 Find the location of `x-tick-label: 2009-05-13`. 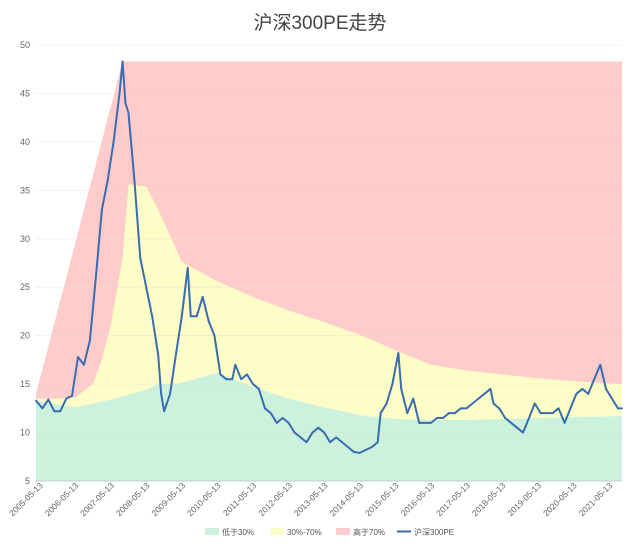

x-tick-label: 2009-05-13 is located at coordinates (168, 499).